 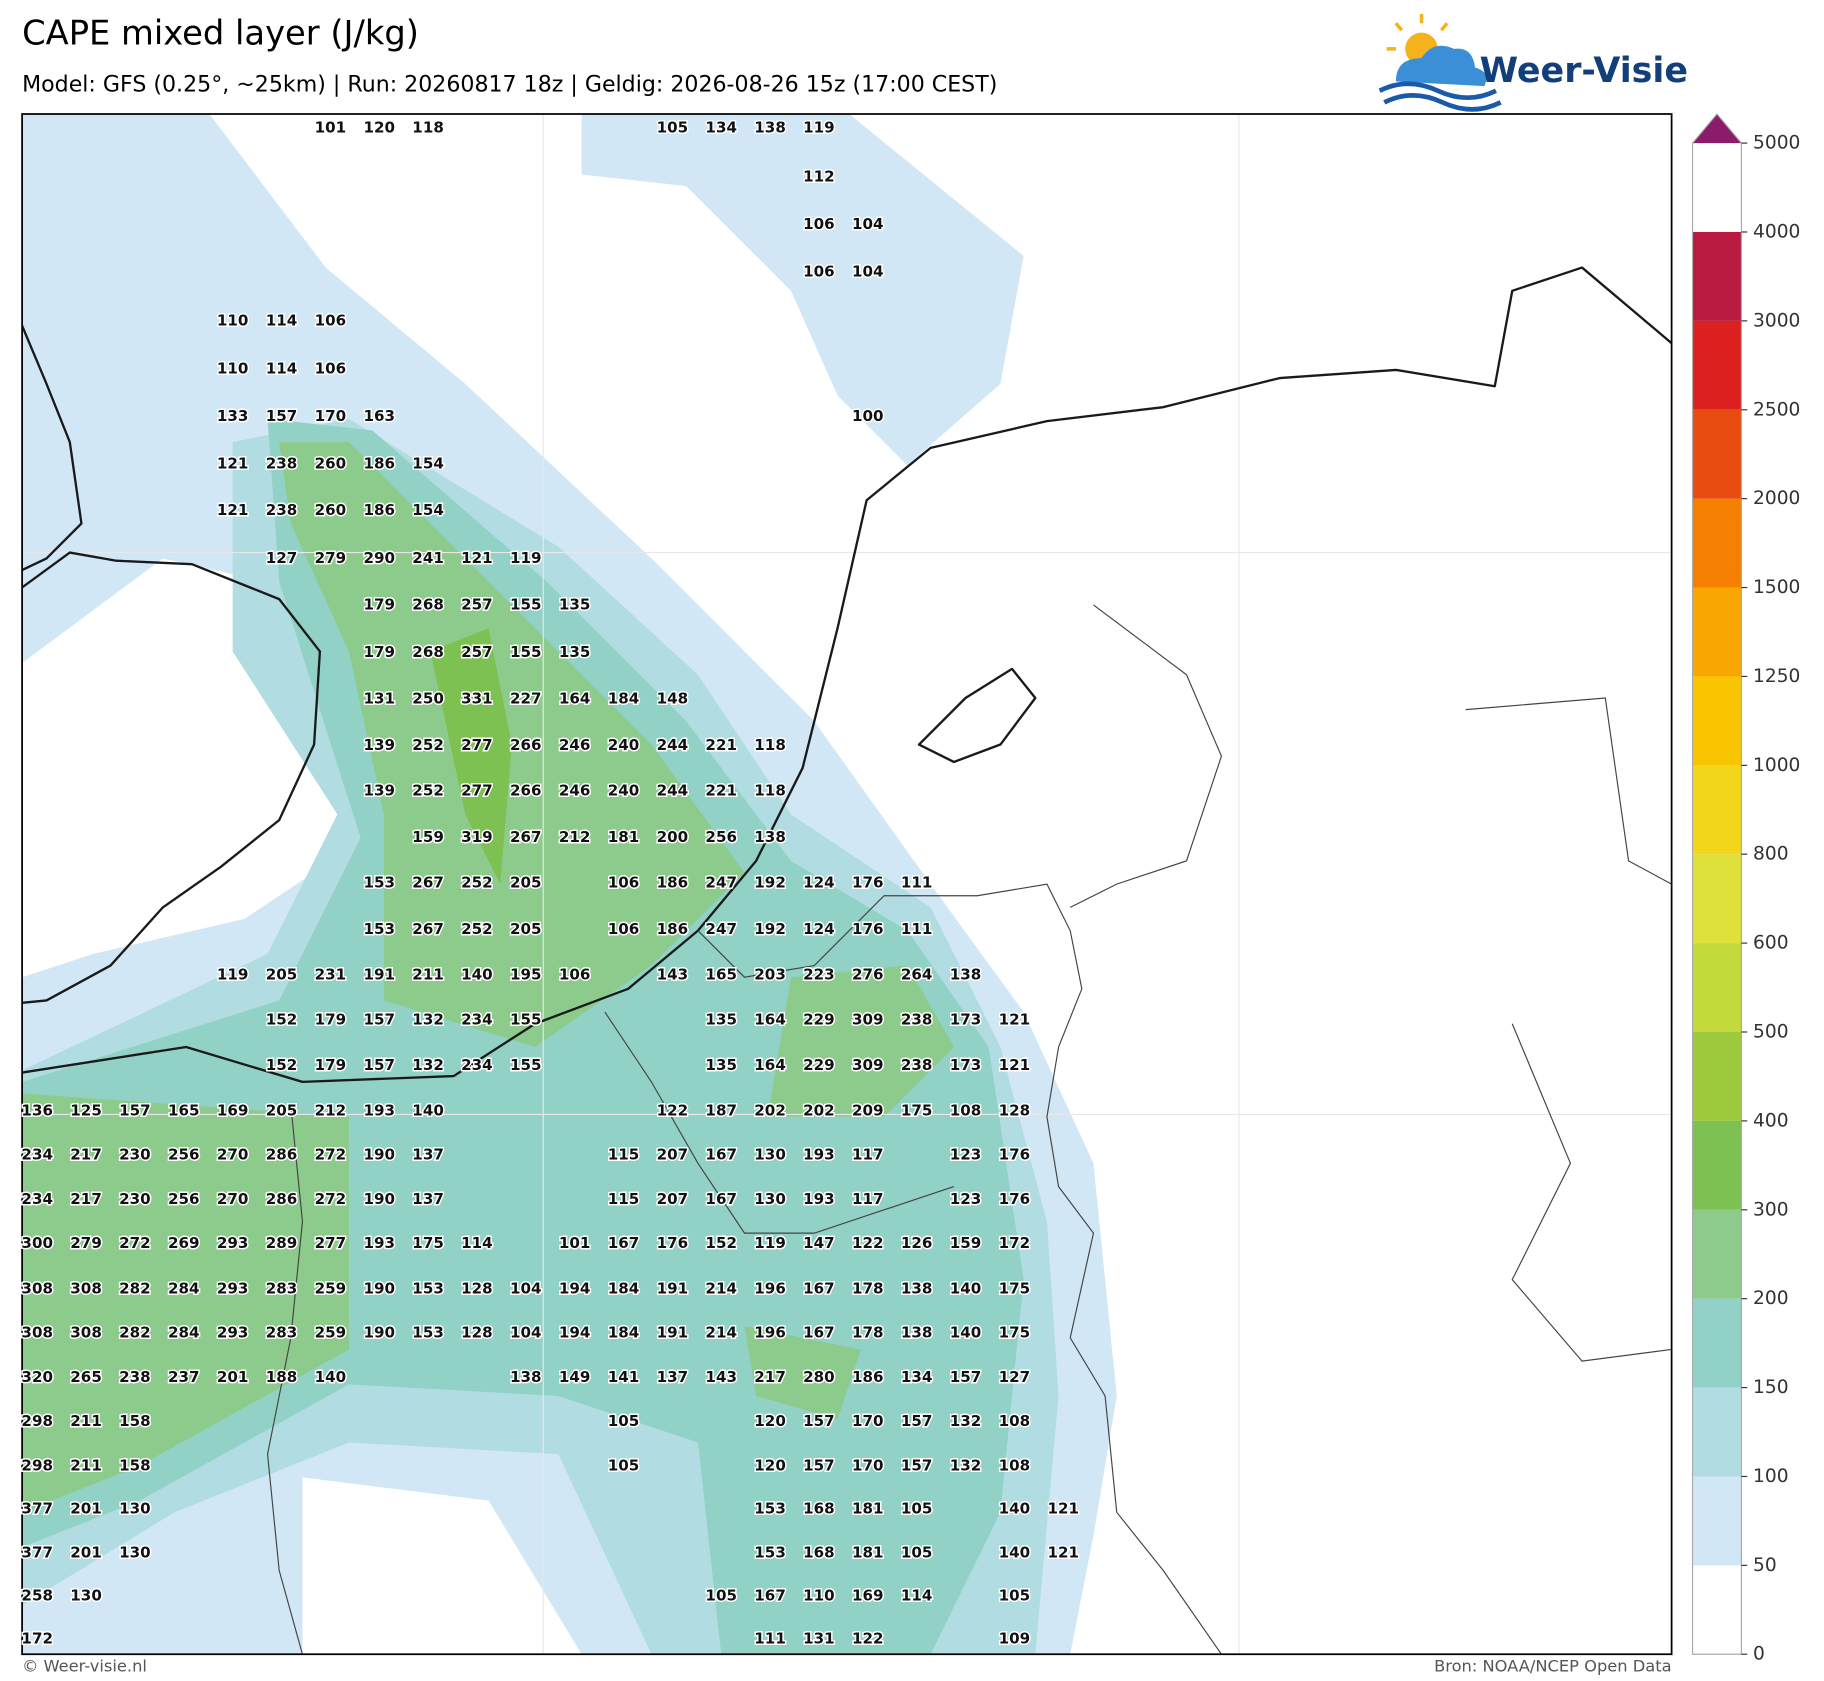 What do you see at coordinates (379, 974) in the screenshot?
I see `value-label: 191` at bounding box center [379, 974].